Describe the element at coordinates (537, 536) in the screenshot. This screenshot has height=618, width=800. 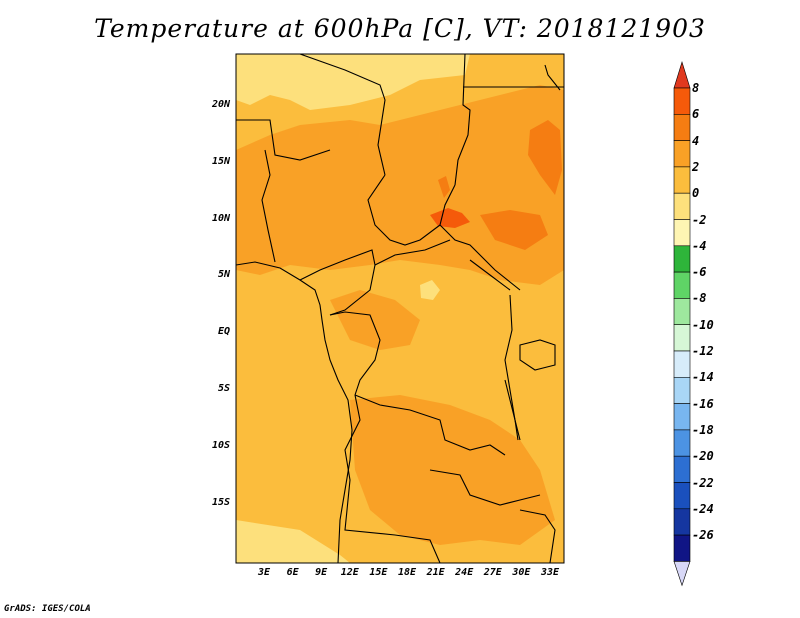
I see `border-mozambique` at that location.